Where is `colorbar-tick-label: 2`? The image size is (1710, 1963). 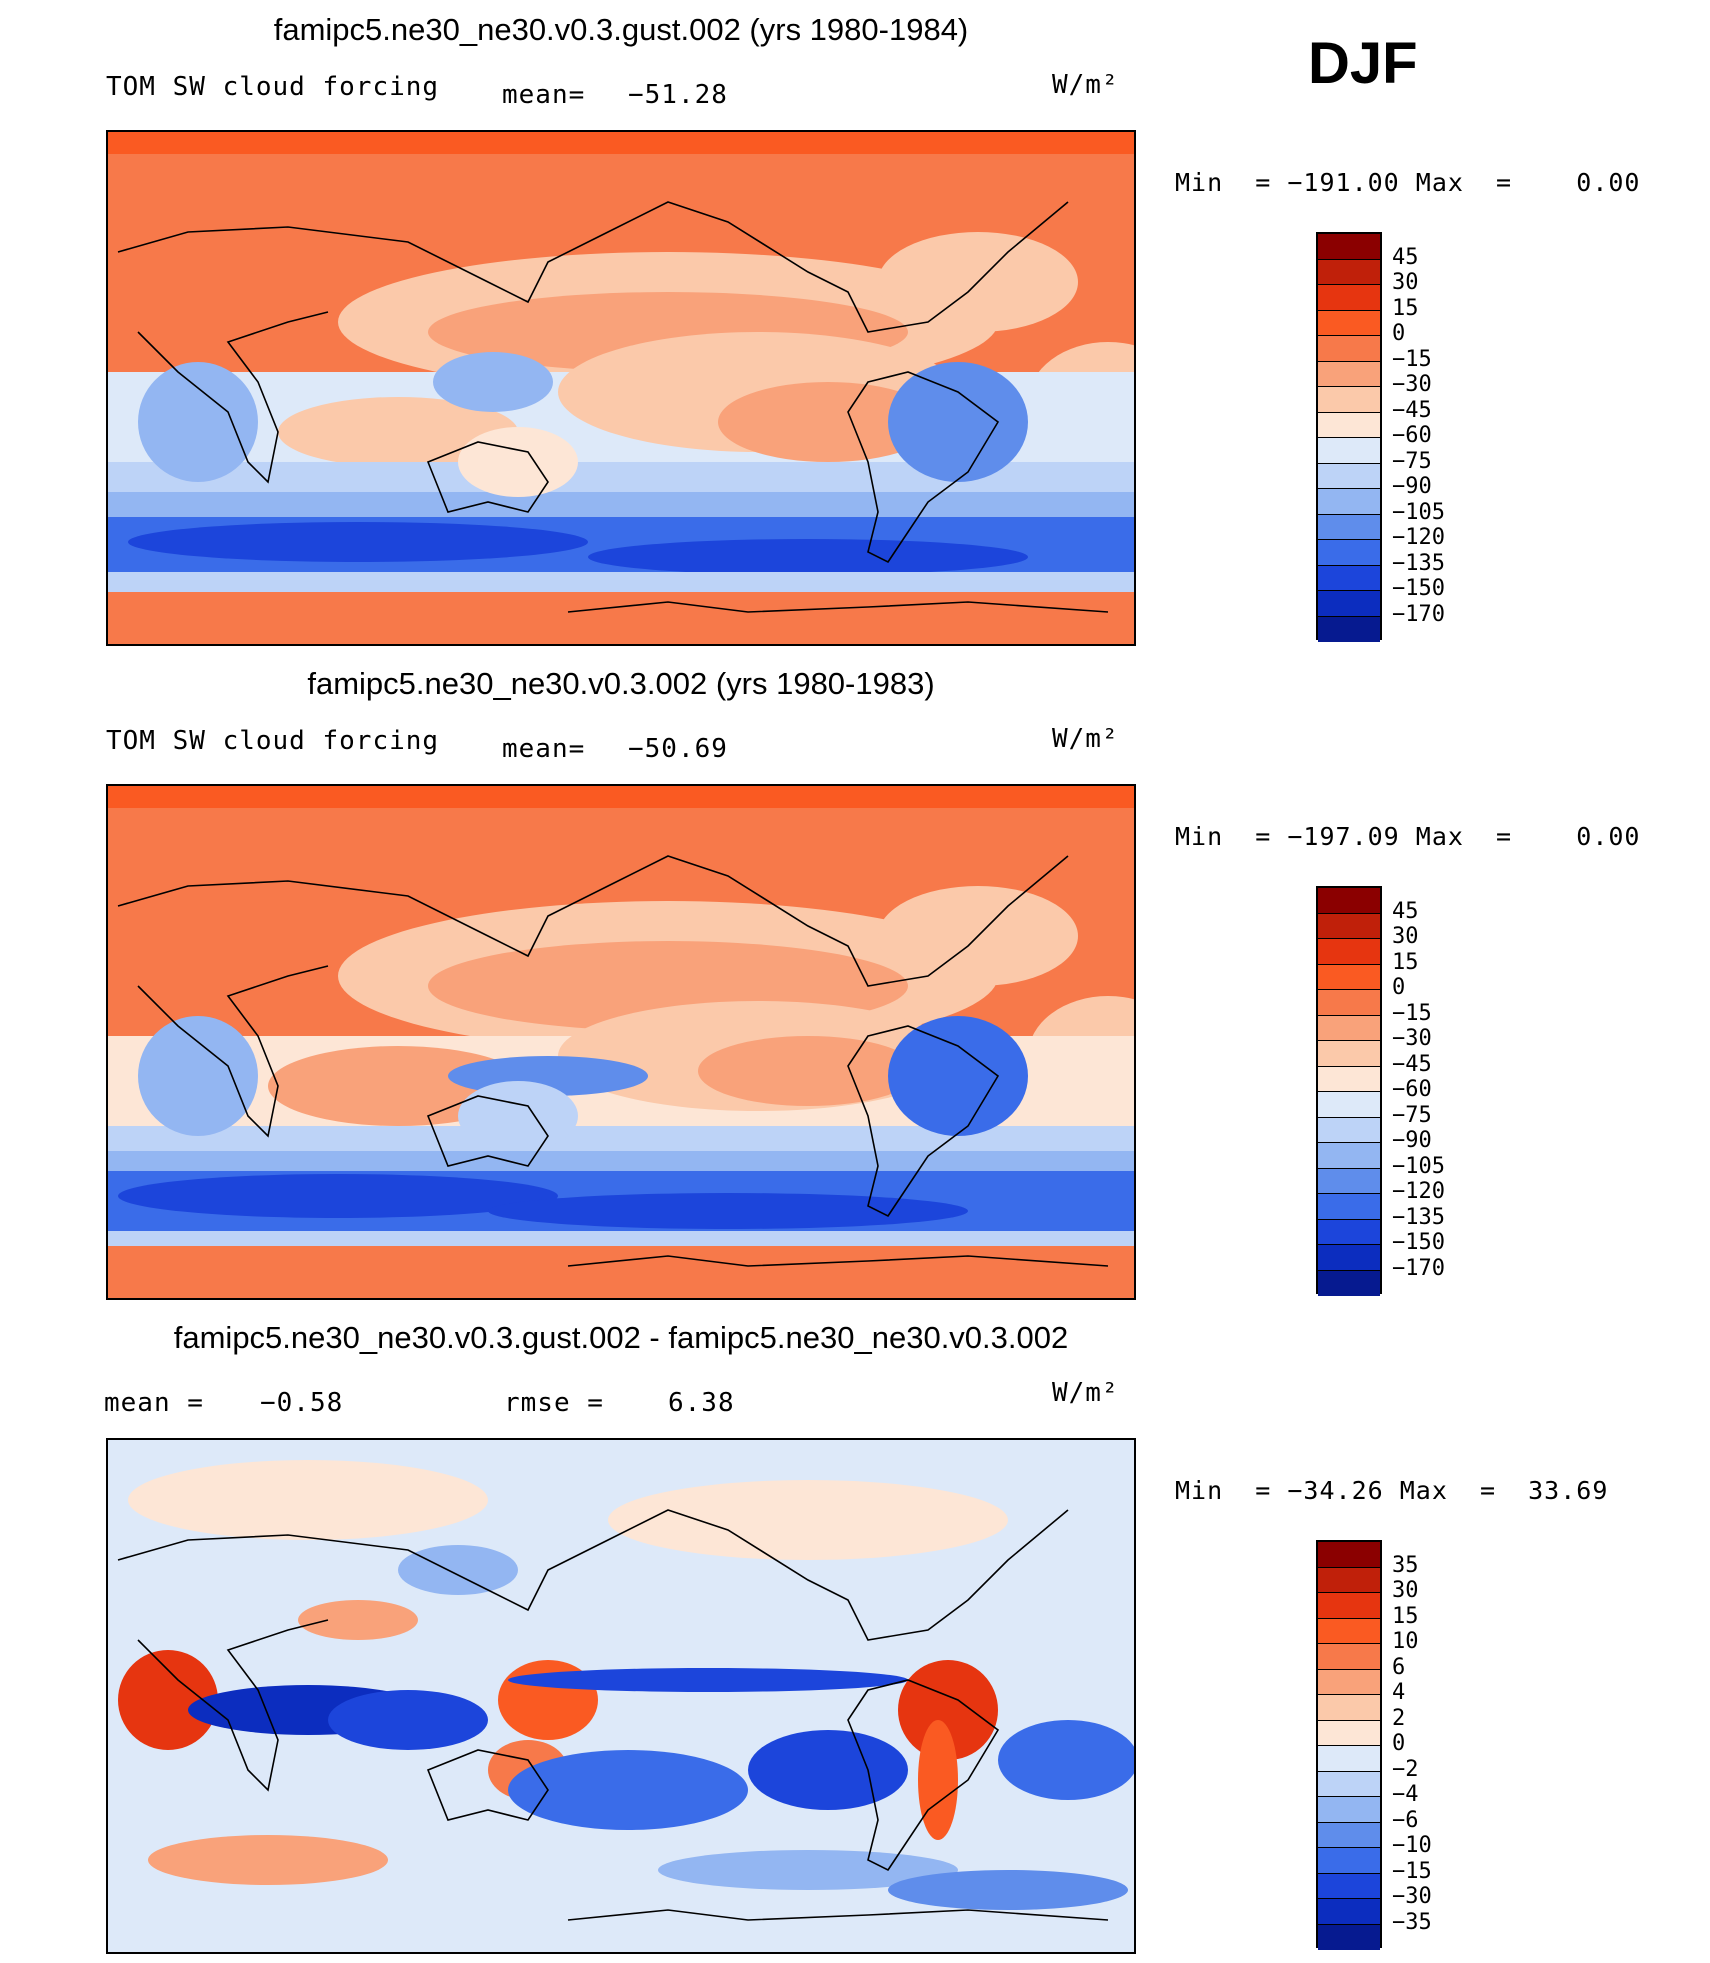 colorbar-tick-label: 2 is located at coordinates (1399, 1718).